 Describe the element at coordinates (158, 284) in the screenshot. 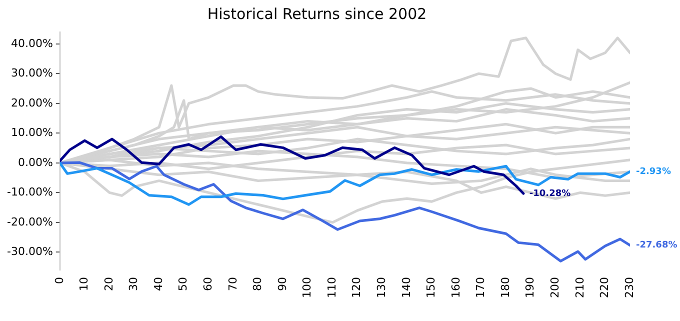

I see `x-tick-label: 40` at that location.